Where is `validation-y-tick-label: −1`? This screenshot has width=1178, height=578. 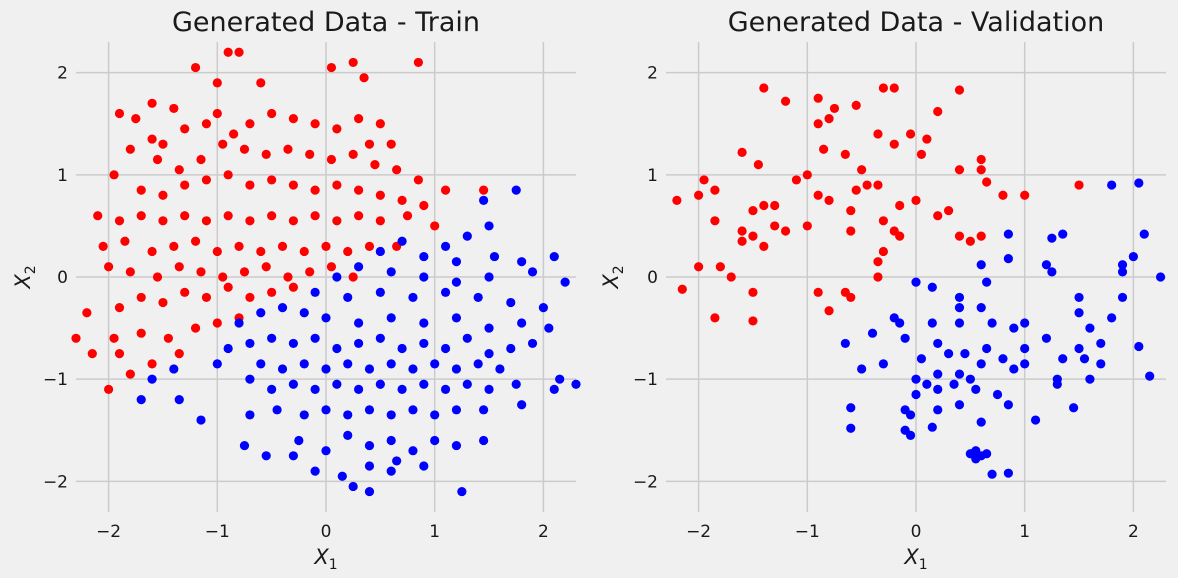
validation-y-tick-label: −1 is located at coordinates (645, 380).